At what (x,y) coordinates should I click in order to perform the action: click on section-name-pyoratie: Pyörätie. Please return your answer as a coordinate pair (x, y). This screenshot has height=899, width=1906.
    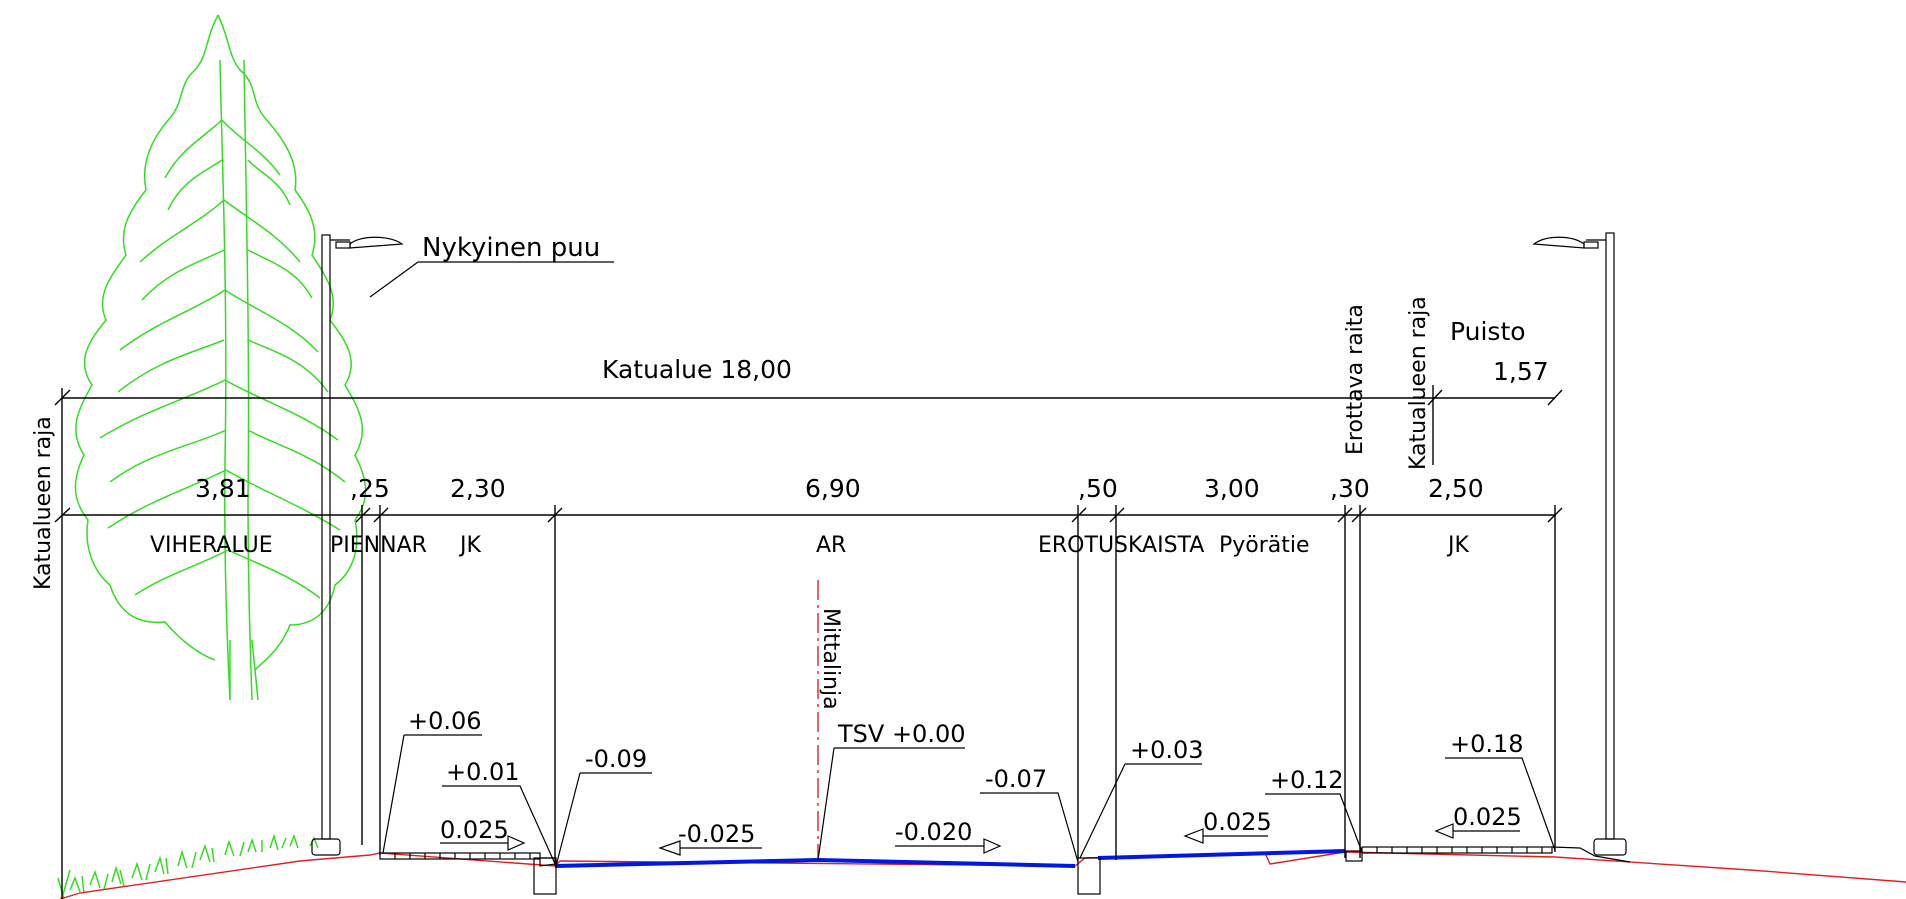
    Looking at the image, I should click on (1264, 545).